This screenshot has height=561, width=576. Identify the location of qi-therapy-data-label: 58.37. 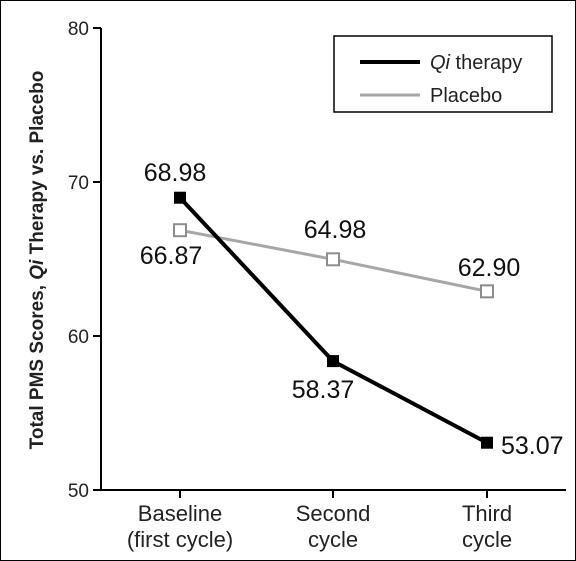
(323, 390).